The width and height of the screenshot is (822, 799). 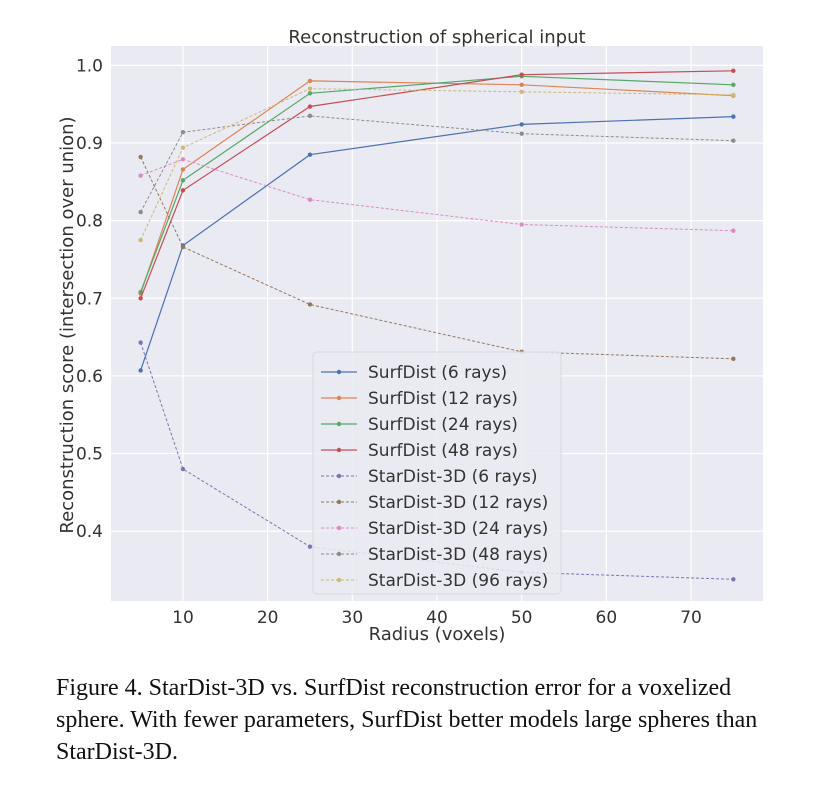 I want to click on series-stardist-3d-24-rays, so click(x=437, y=195).